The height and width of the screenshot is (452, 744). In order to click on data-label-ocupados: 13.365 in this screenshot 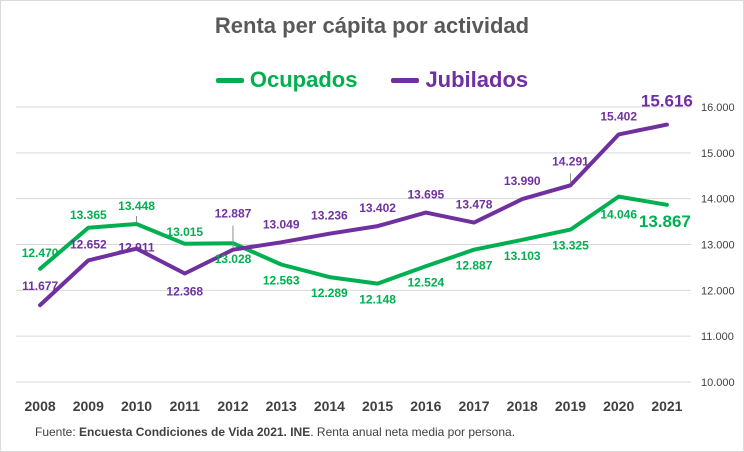, I will do `click(88, 215)`.